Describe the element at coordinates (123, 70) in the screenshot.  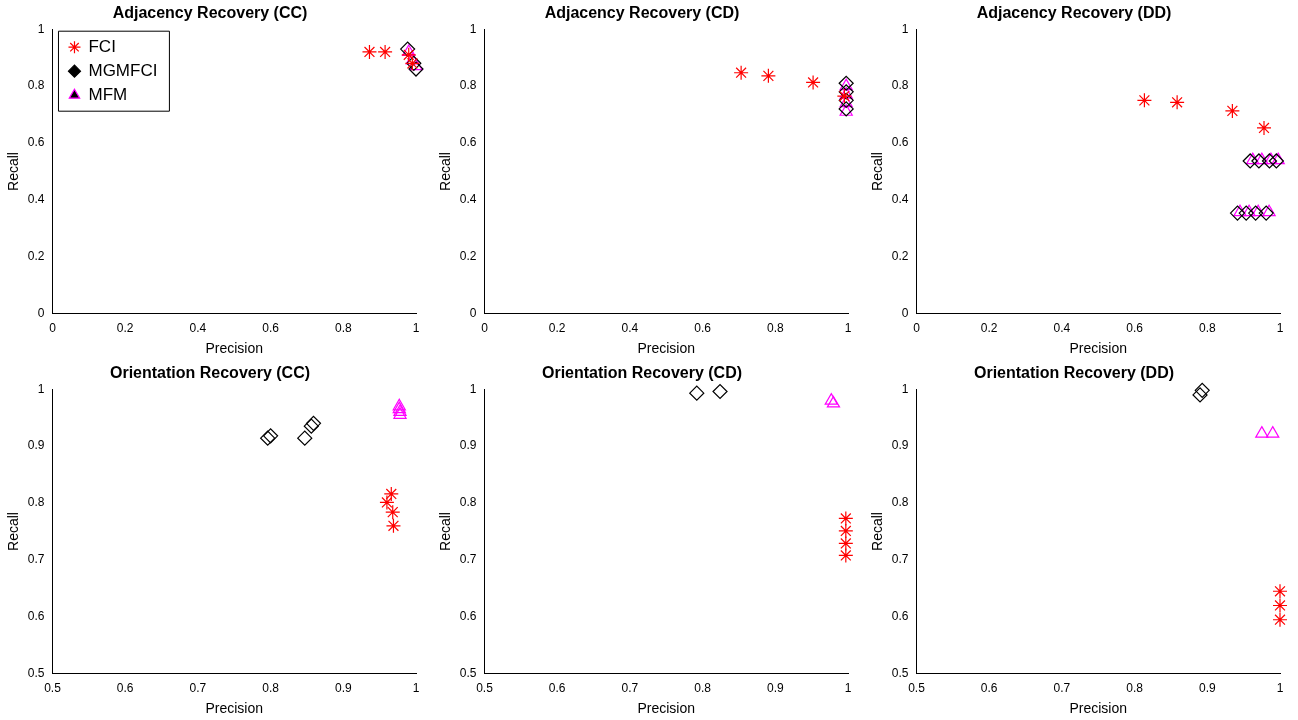
I see `legend-label: MGMFCI` at that location.